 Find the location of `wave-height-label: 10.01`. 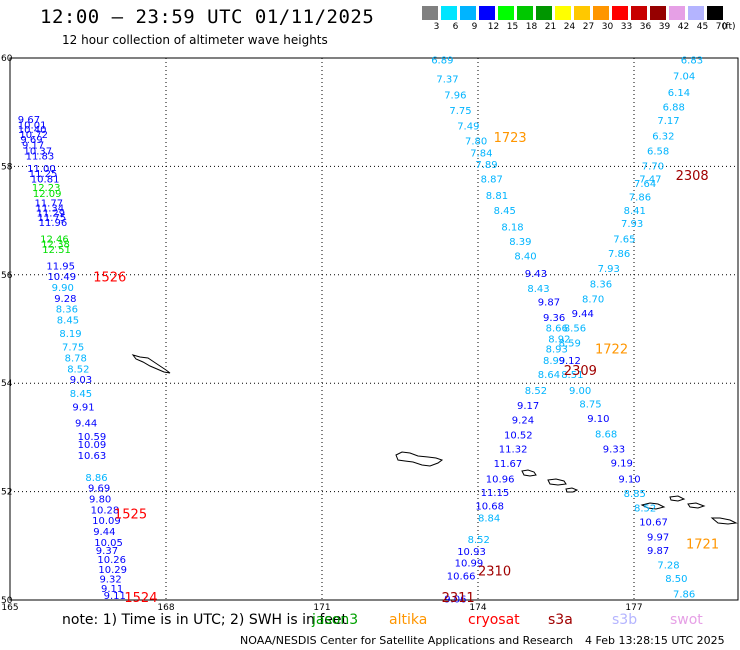

wave-height-label: 10.01 is located at coordinates (32, 125).